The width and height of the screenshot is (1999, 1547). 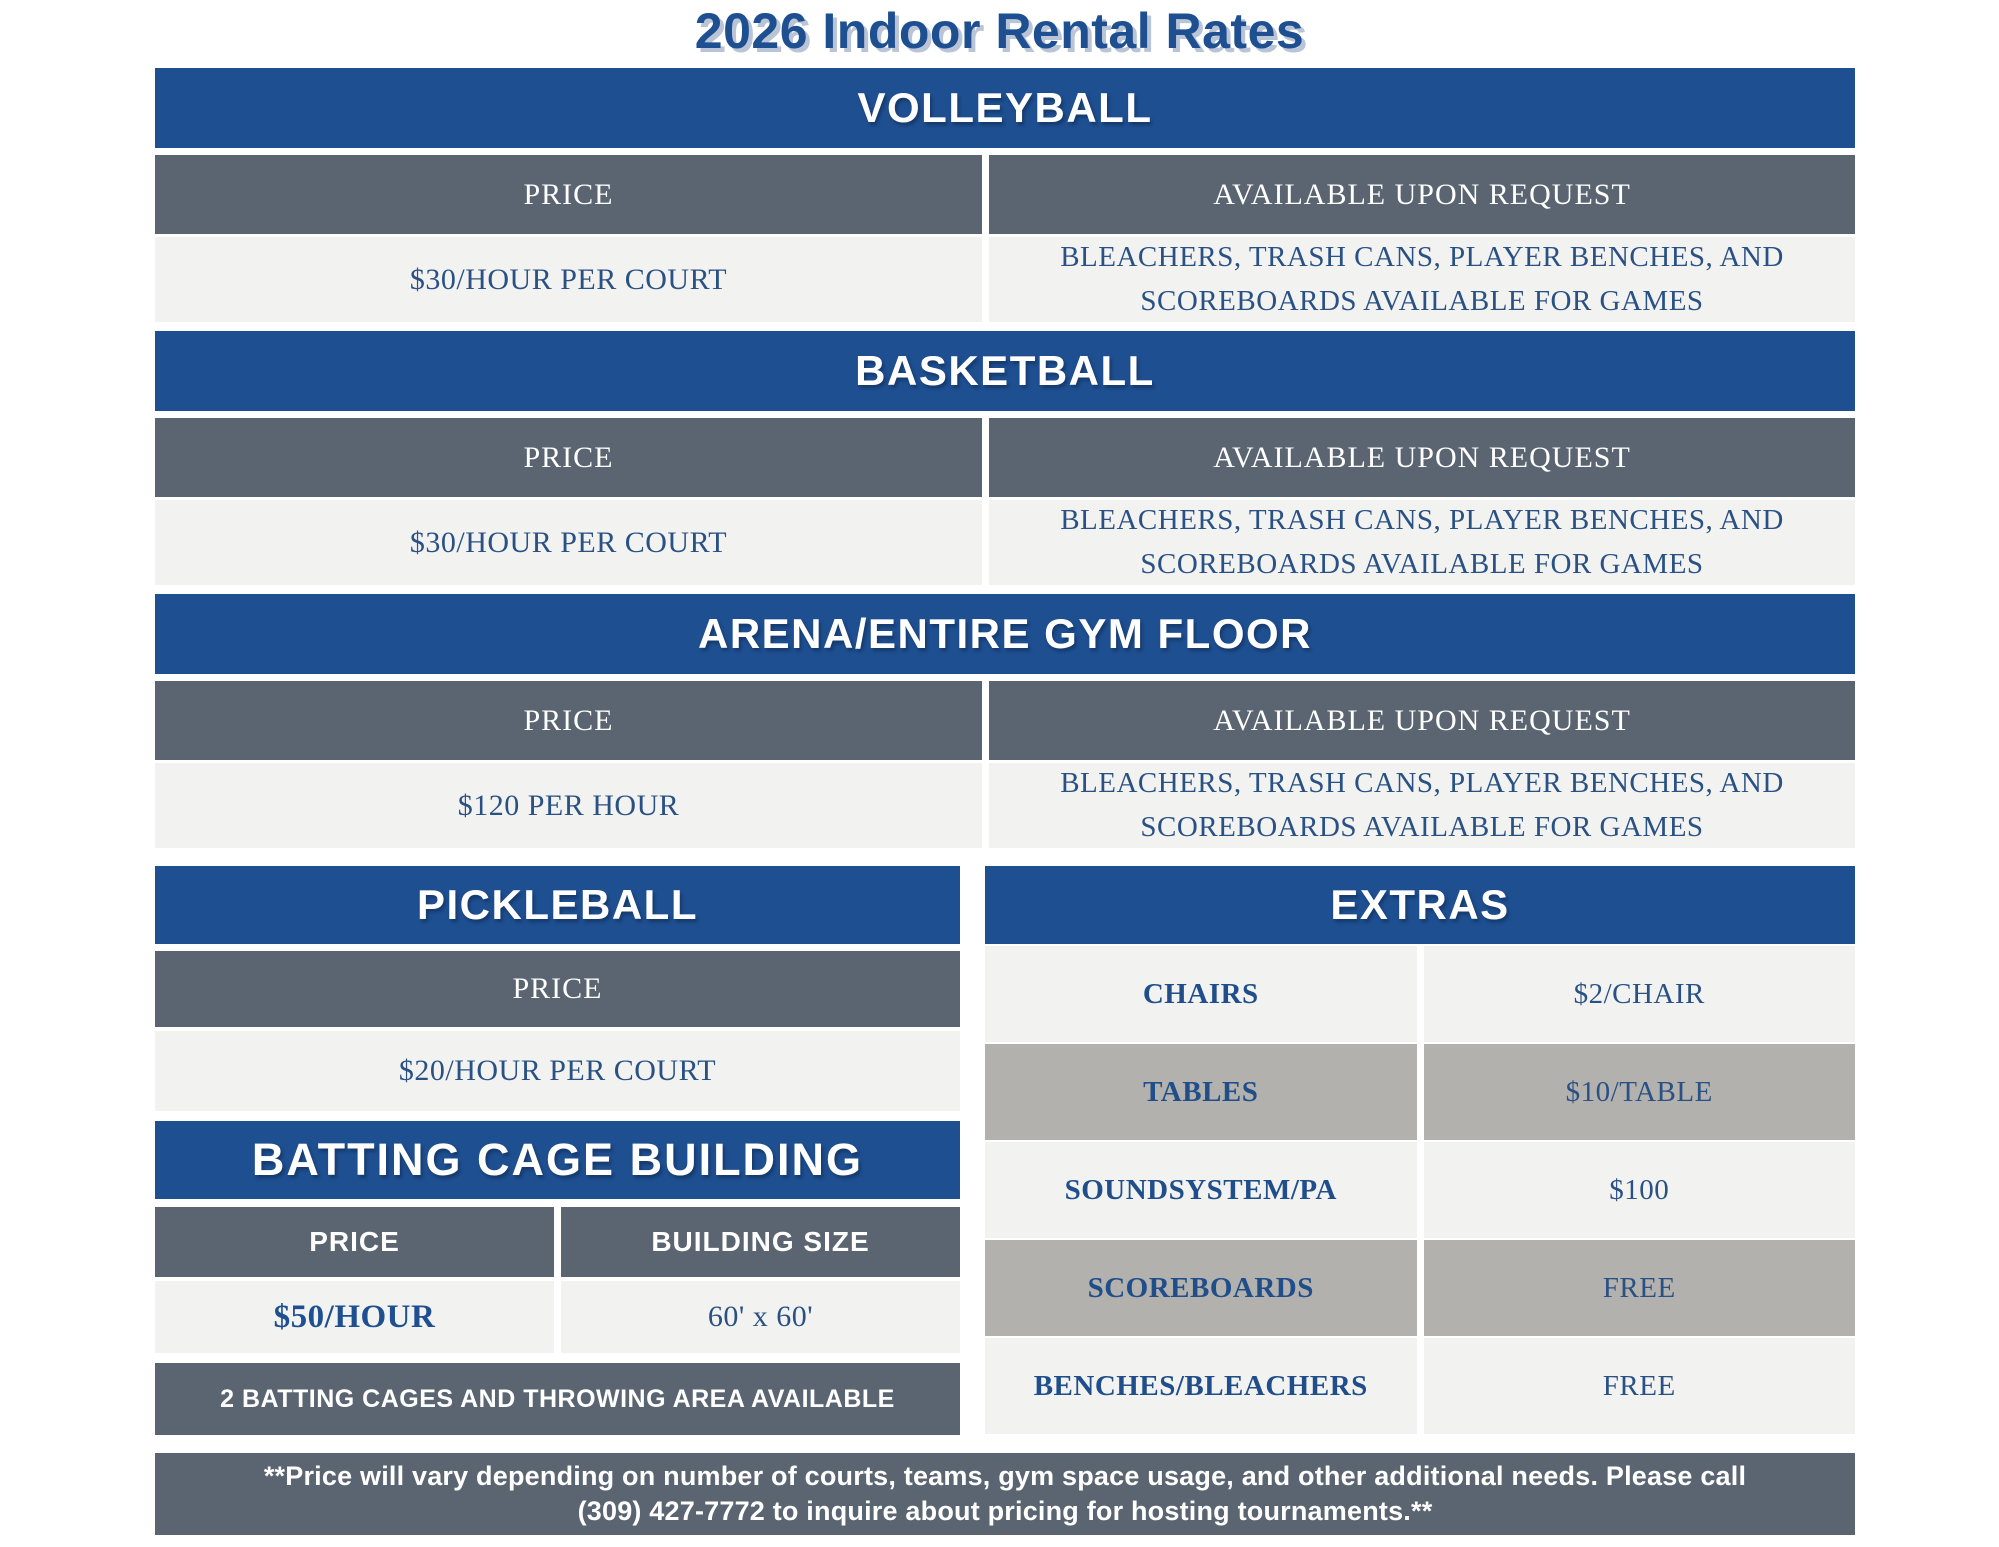 I want to click on extras-value: $100, so click(x=1639, y=1189).